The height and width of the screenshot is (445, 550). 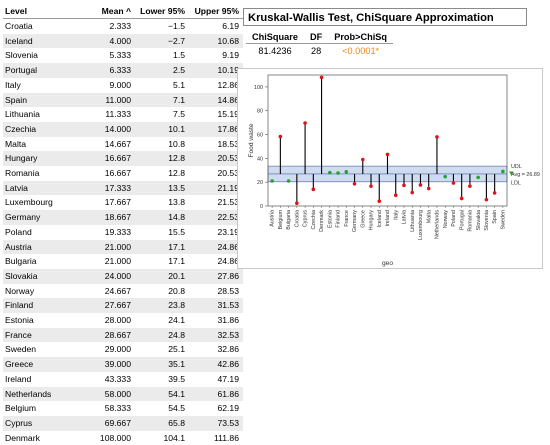 I want to click on x-tick-label: Slovenia, so click(x=487, y=220).